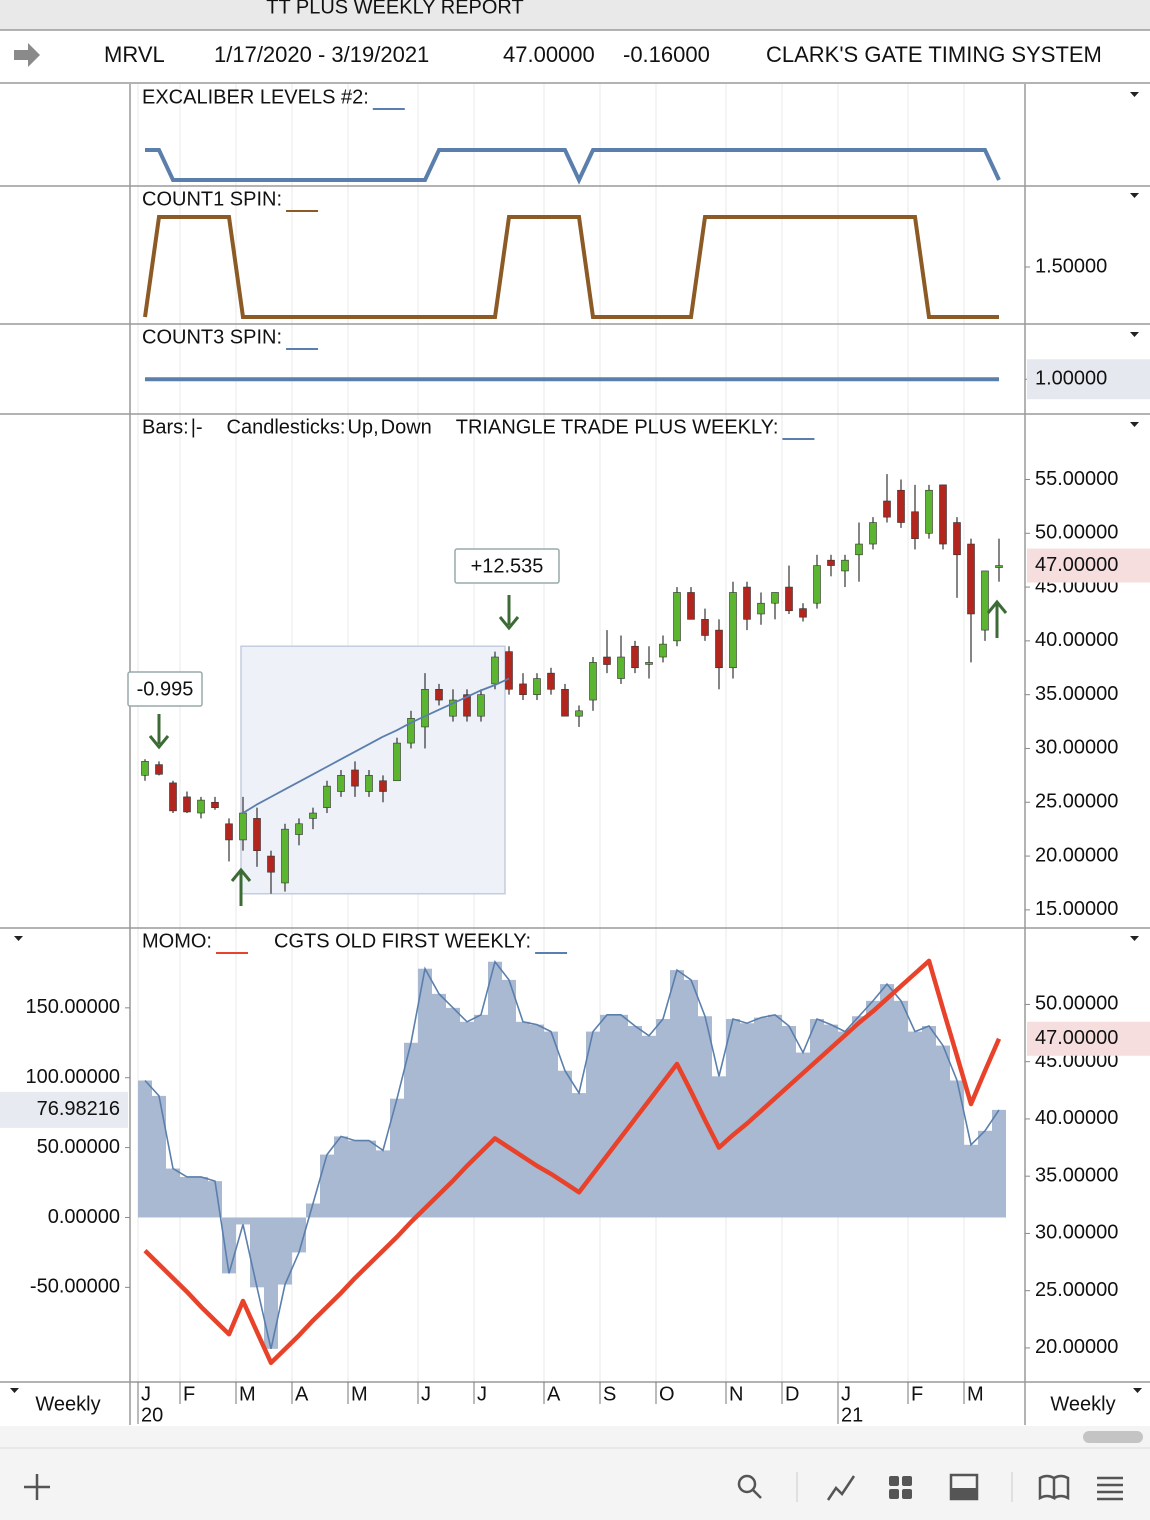 This screenshot has width=1150, height=1520. Describe the element at coordinates (841, 1488) in the screenshot. I see `chart-button` at that location.